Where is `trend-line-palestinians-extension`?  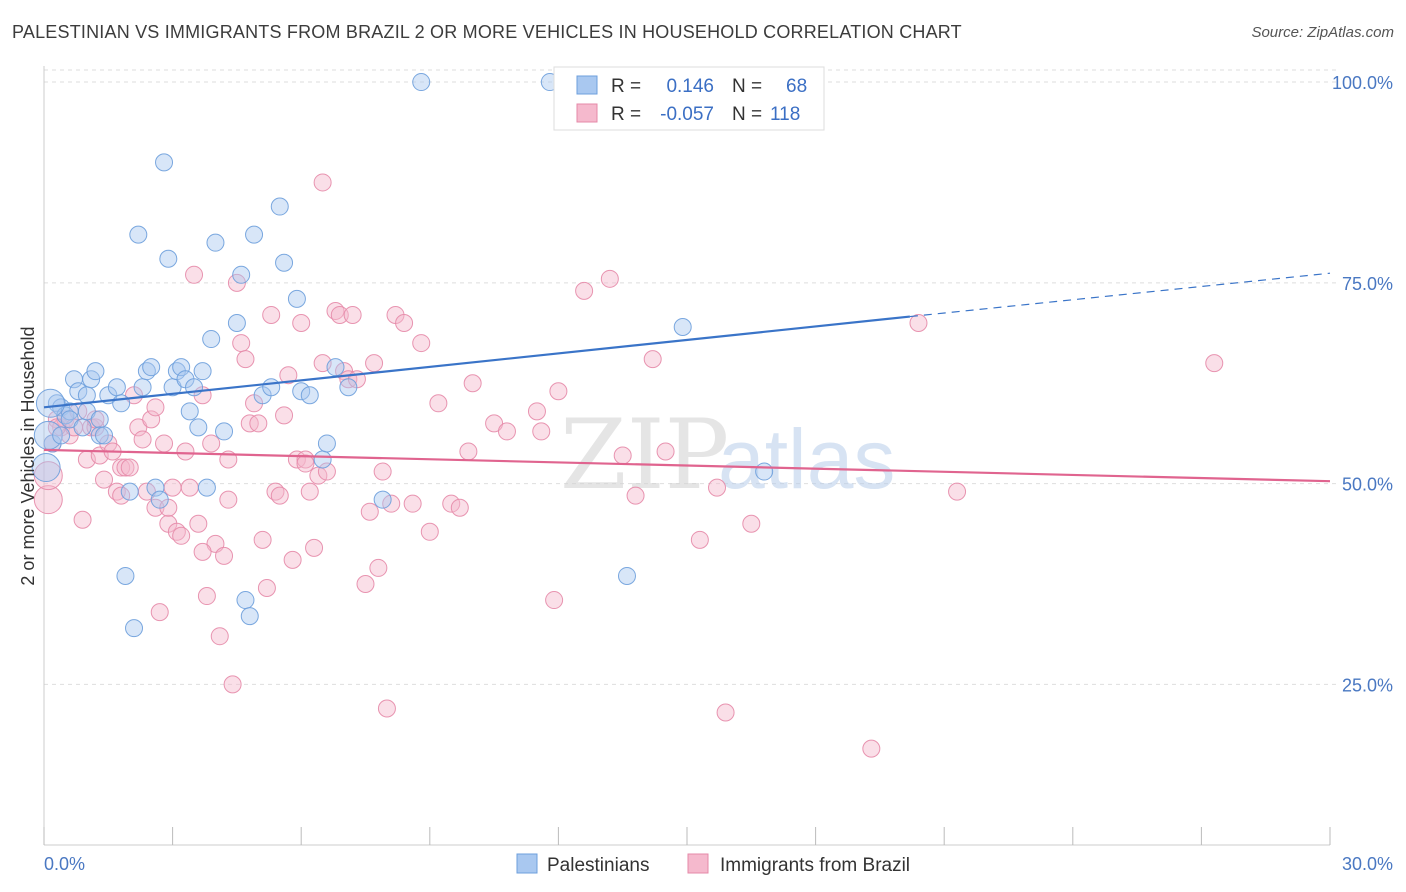
trend-line-palestinians-extension is located at coordinates (1120, 295).